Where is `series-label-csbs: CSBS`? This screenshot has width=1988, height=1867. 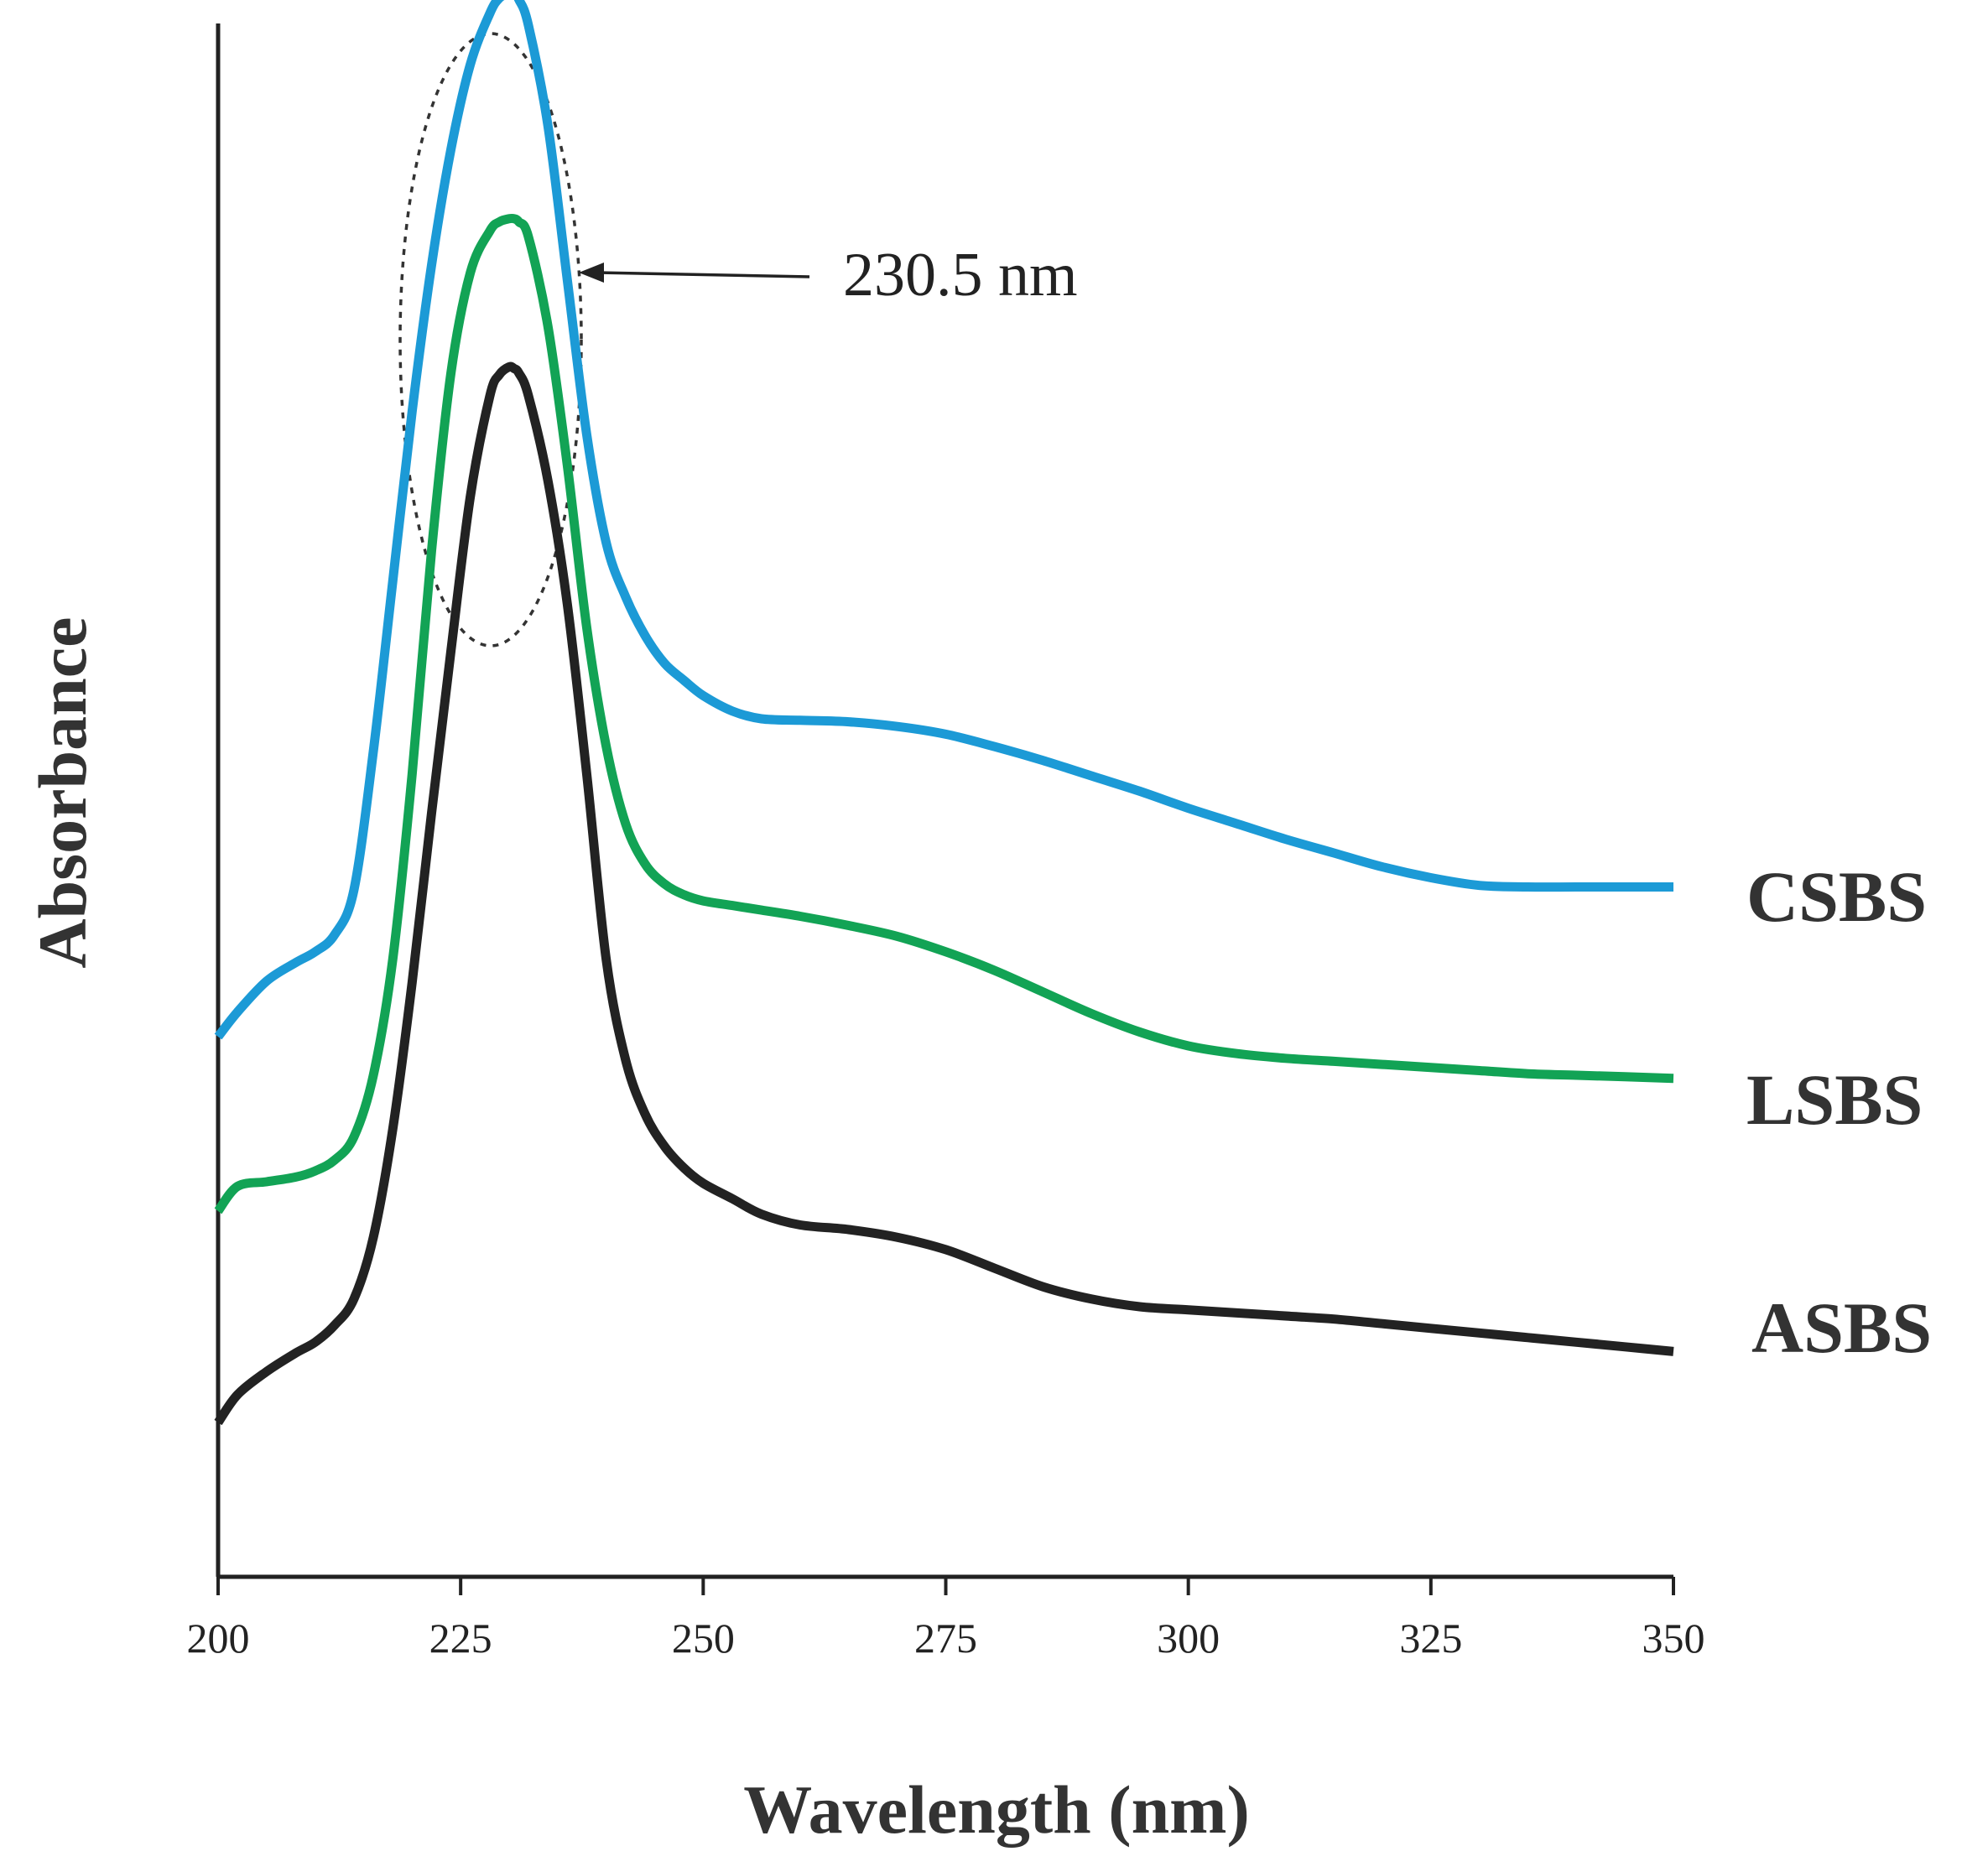
series-label-csbs: CSBS is located at coordinates (1837, 896).